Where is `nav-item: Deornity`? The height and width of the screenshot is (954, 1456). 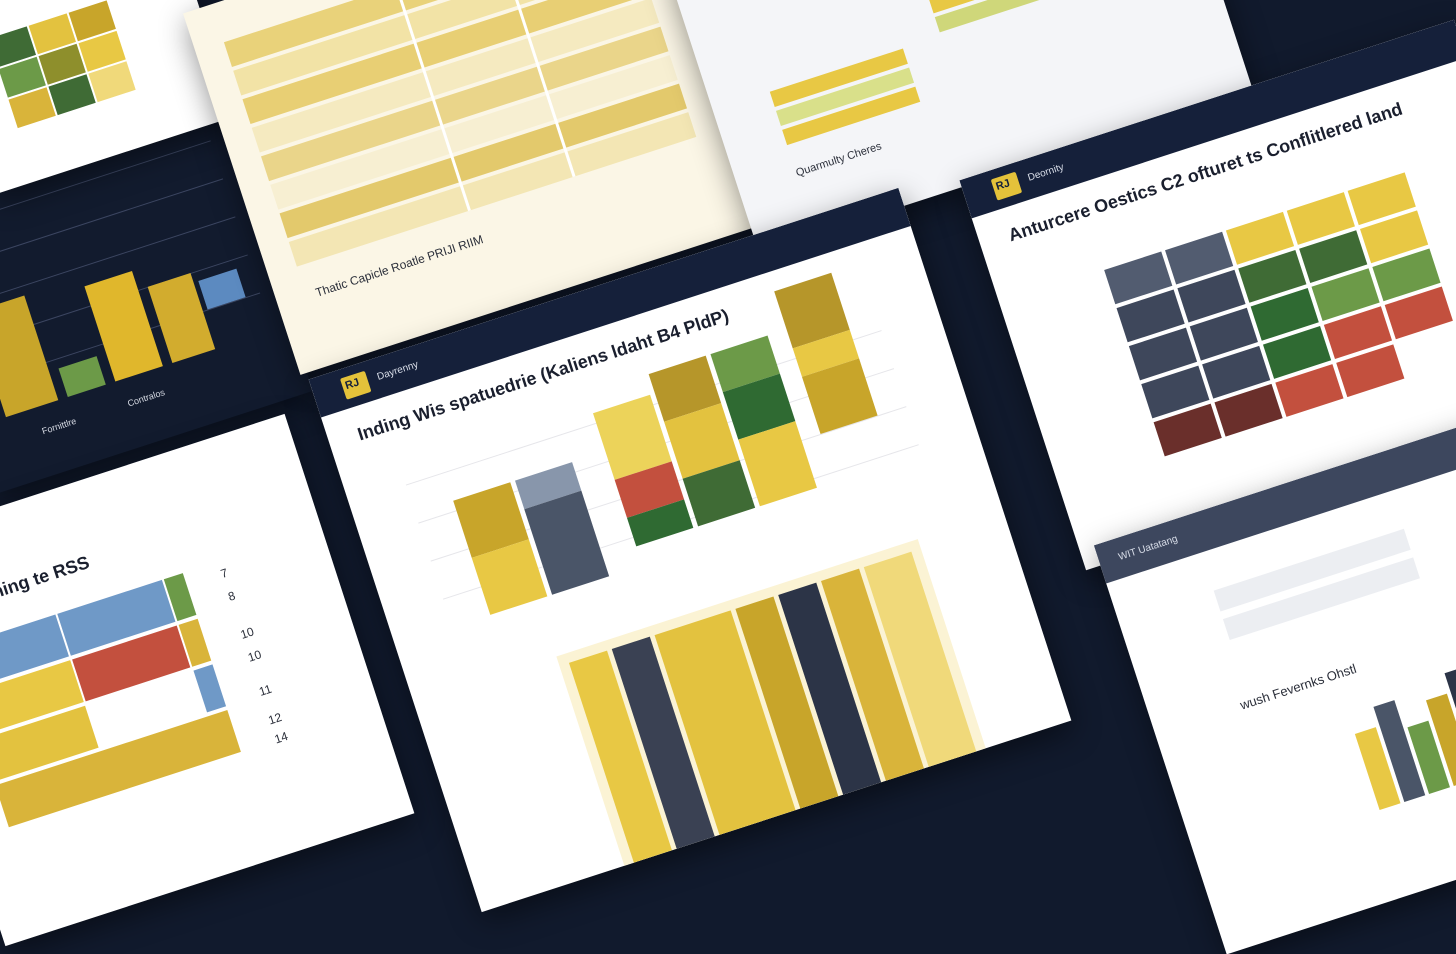 nav-item: Deornity is located at coordinates (1046, 172).